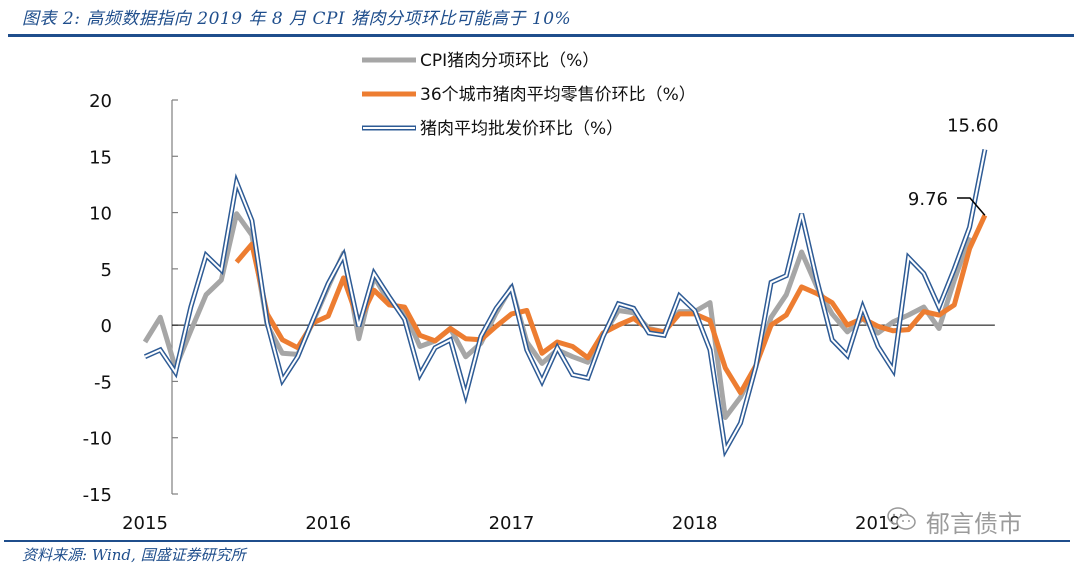  I want to click on annotations: 15.60 9.76, so click(953, 166).